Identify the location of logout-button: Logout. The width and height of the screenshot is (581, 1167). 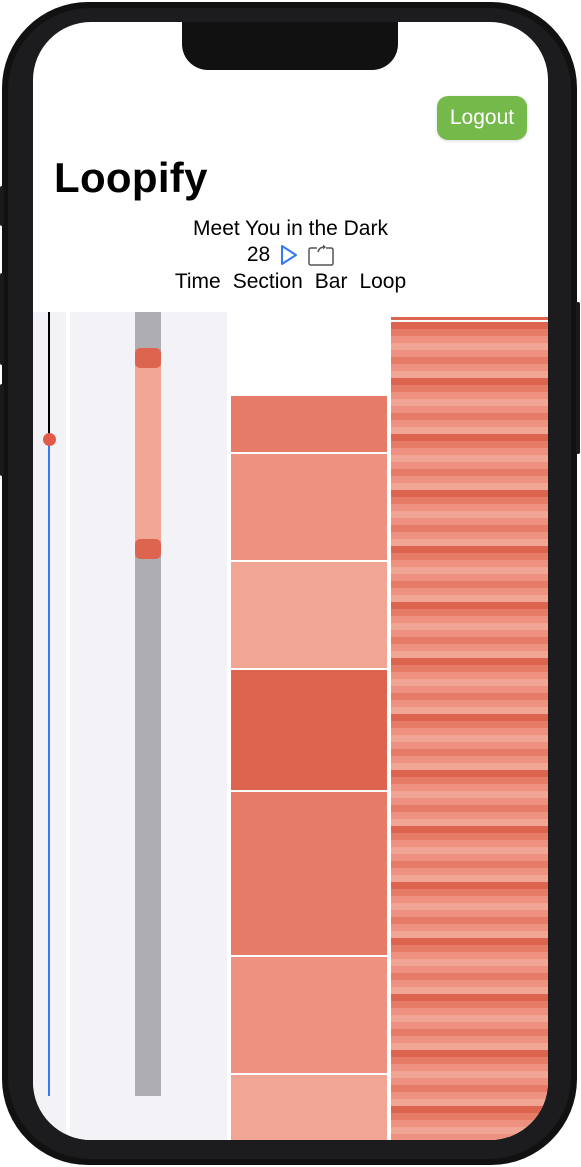
(482, 118).